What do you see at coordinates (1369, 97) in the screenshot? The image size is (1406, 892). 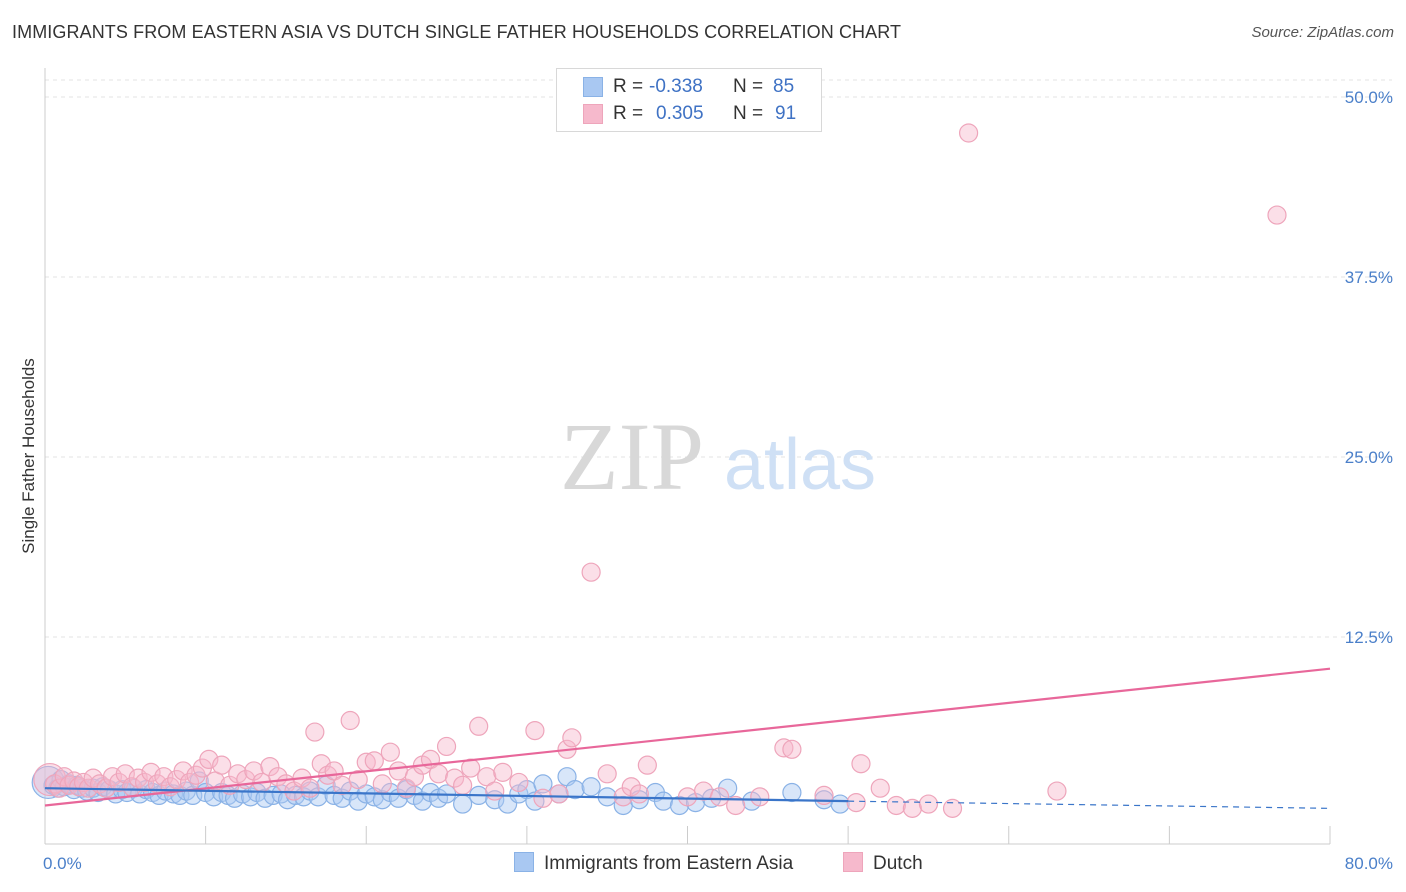 I see `y-tick-label: 50.0%` at bounding box center [1369, 97].